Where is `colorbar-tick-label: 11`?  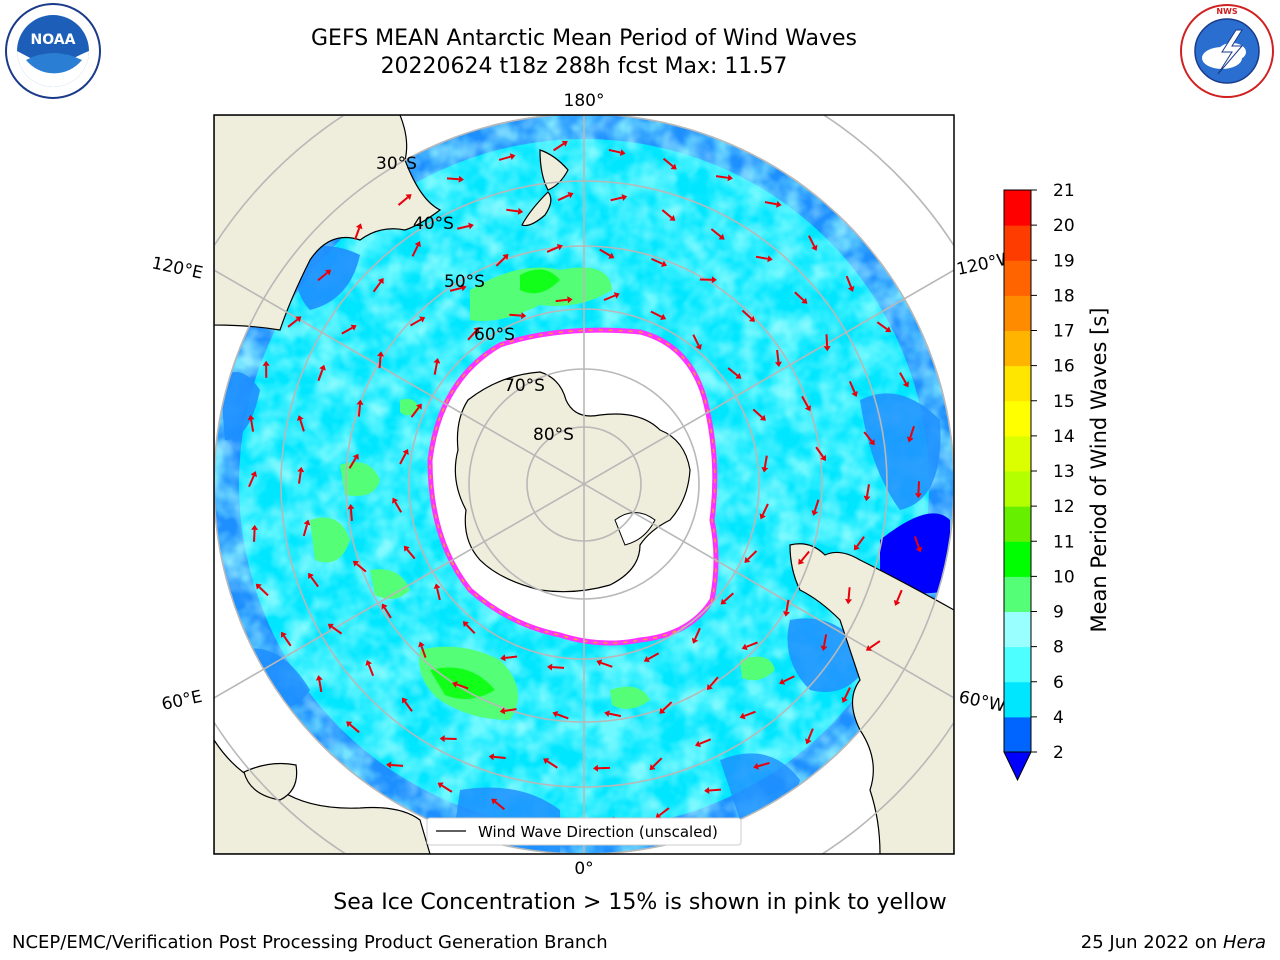 colorbar-tick-label: 11 is located at coordinates (1064, 542).